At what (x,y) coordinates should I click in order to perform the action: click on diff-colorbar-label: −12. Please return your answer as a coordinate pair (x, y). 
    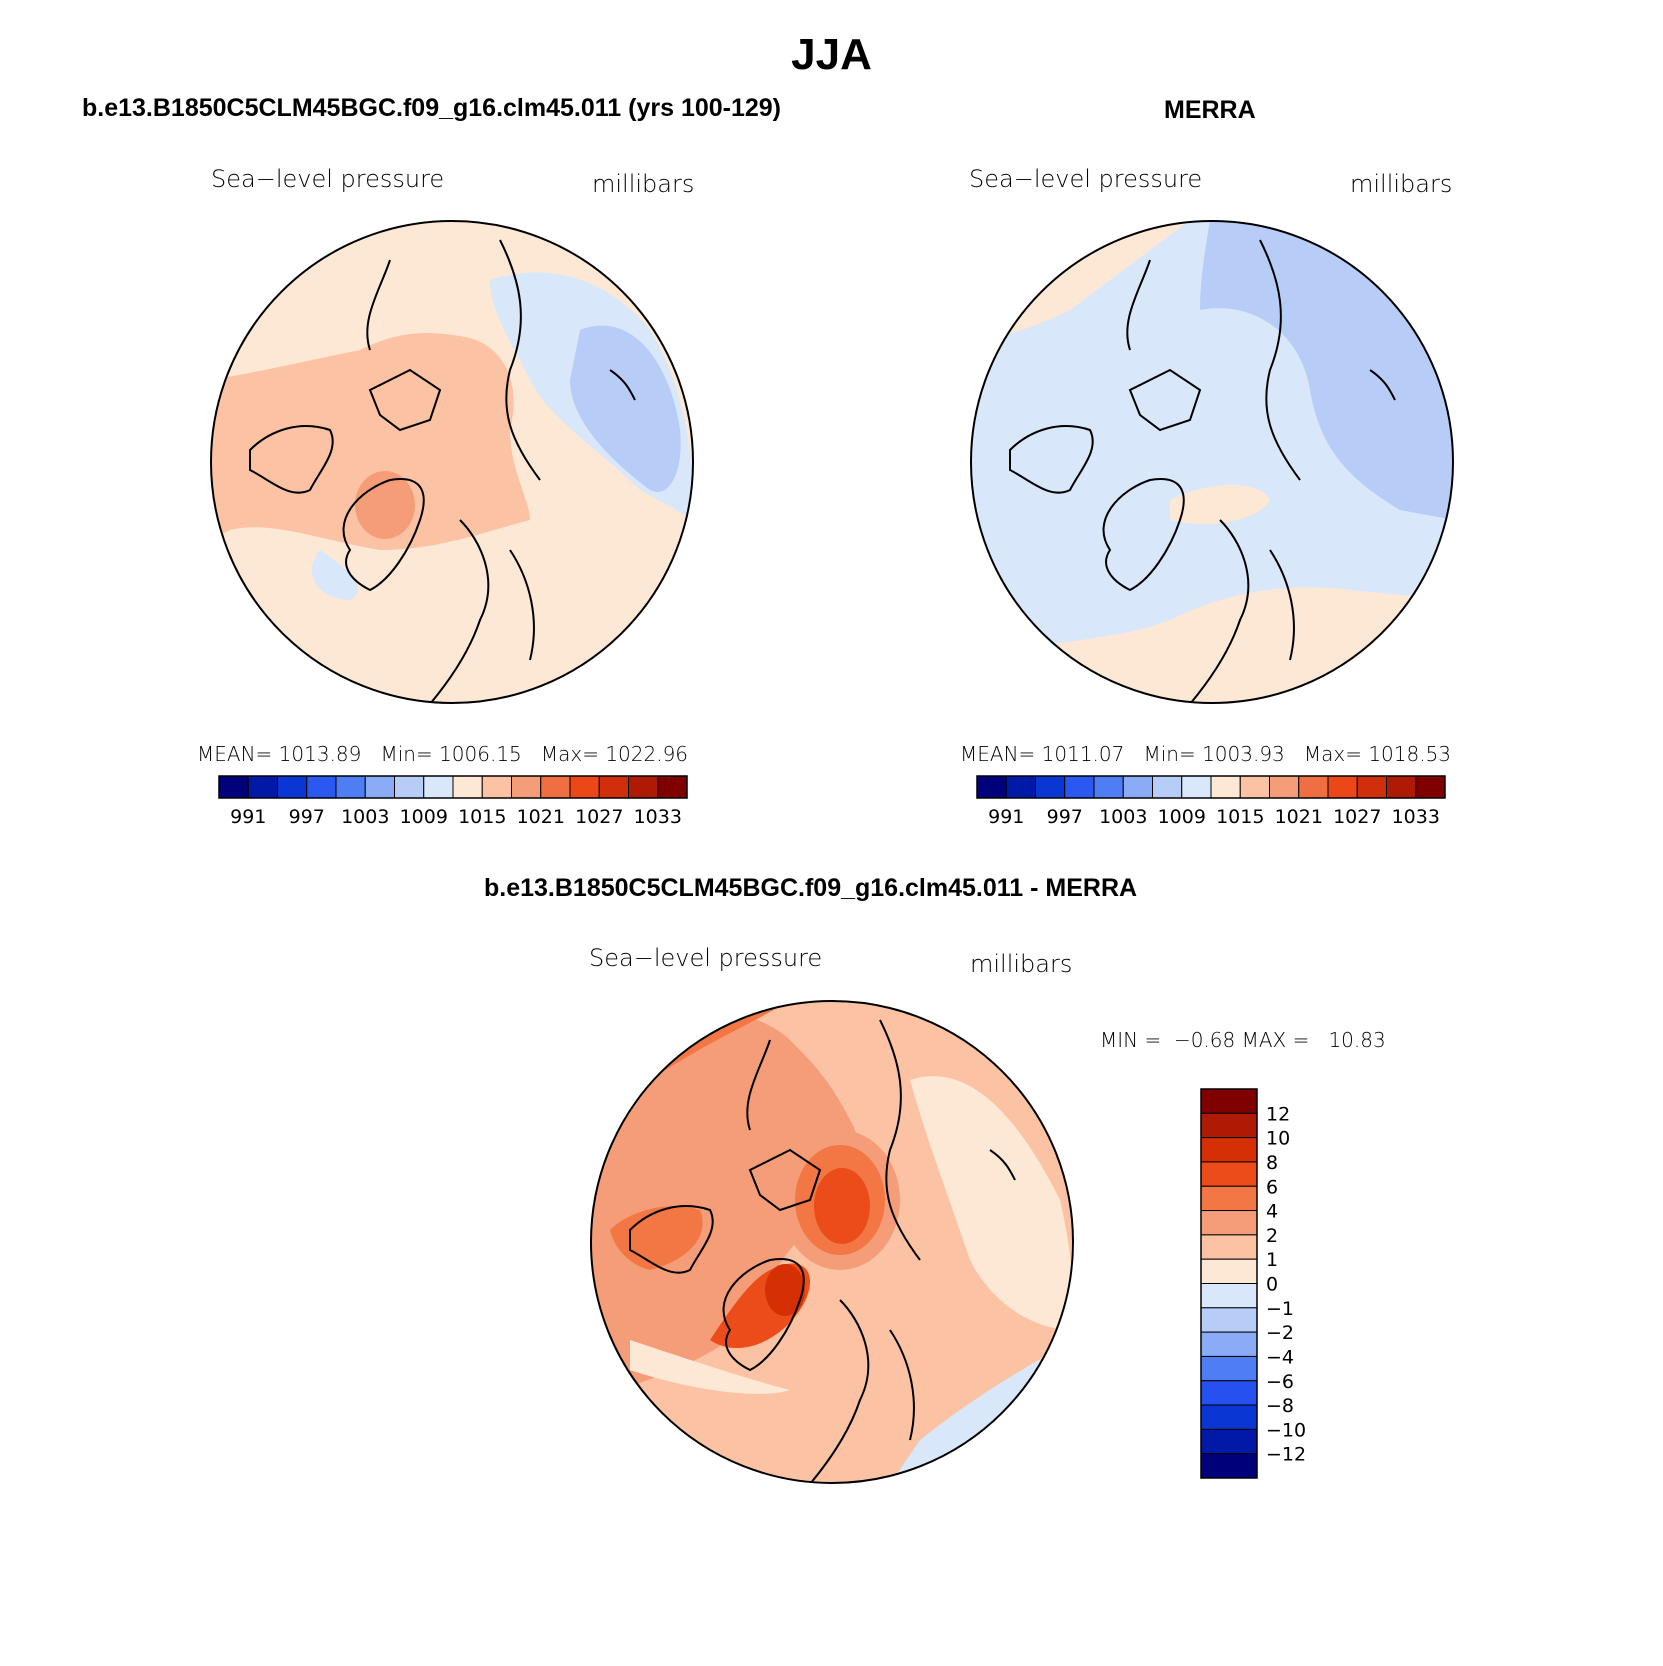
    Looking at the image, I should click on (1286, 1455).